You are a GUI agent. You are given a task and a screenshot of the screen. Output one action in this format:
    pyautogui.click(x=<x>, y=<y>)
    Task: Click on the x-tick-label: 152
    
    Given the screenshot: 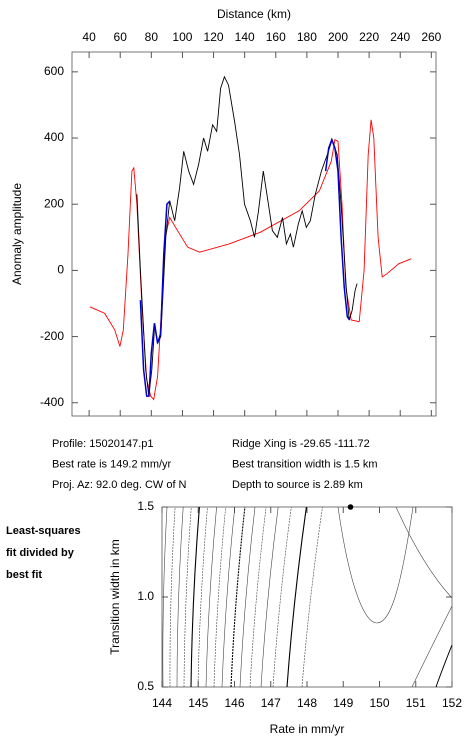 What is the action you would take?
    pyautogui.click(x=452, y=703)
    